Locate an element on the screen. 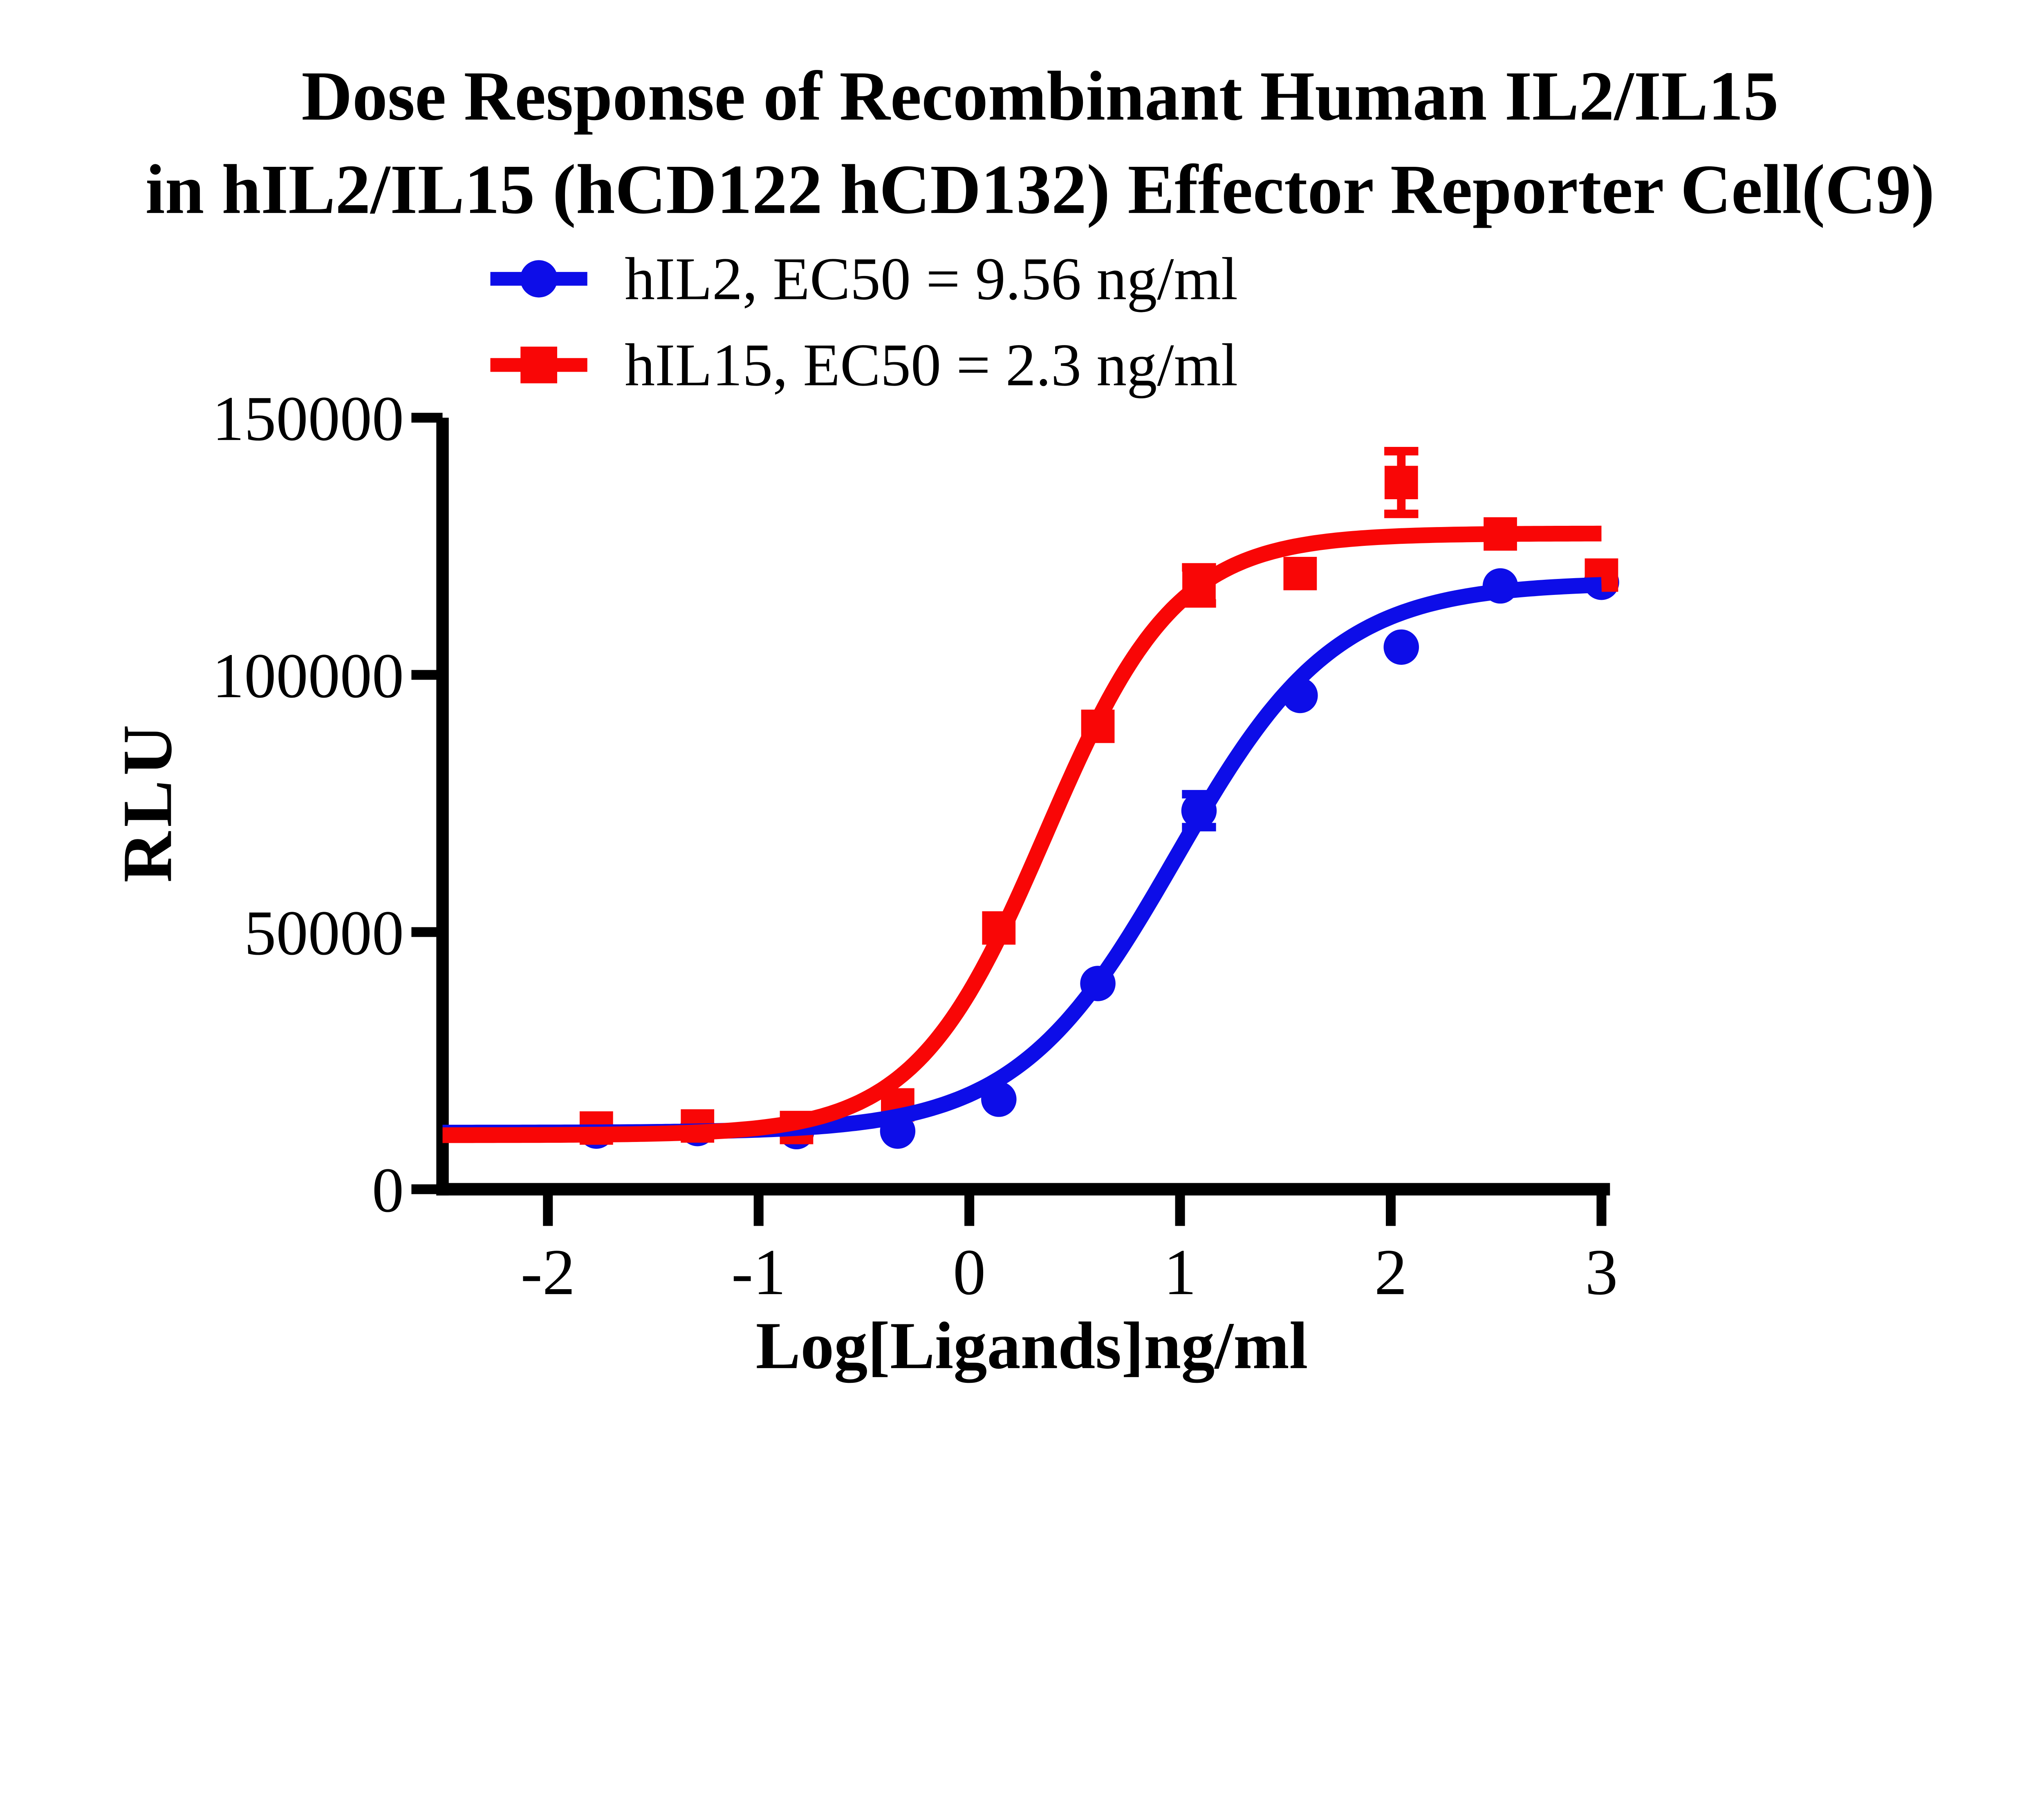 The width and height of the screenshot is (2044, 1808). legend-item-hIL2: hIL2, EC50 = 9.56 ng/ml is located at coordinates (864, 279).